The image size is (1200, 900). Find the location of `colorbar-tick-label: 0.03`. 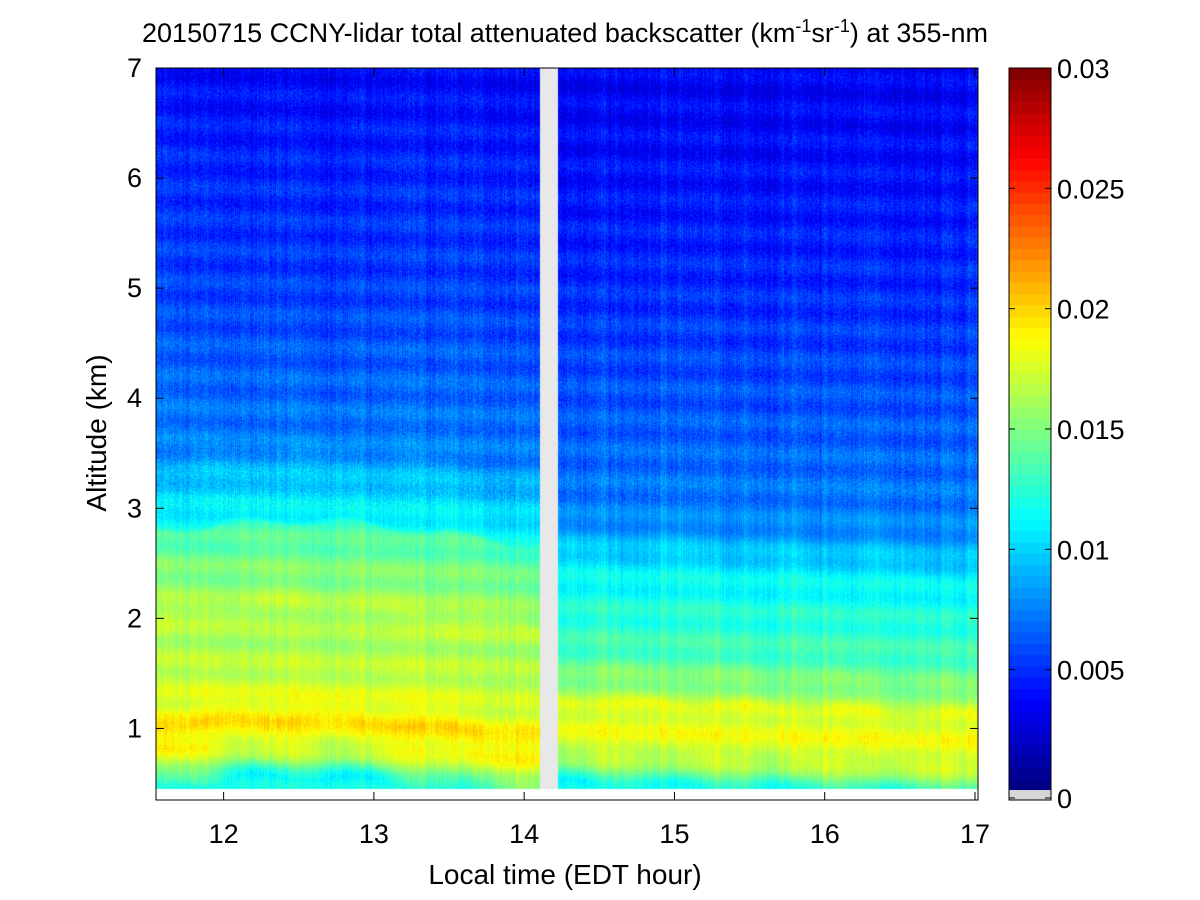

colorbar-tick-label: 0.03 is located at coordinates (1083, 69).